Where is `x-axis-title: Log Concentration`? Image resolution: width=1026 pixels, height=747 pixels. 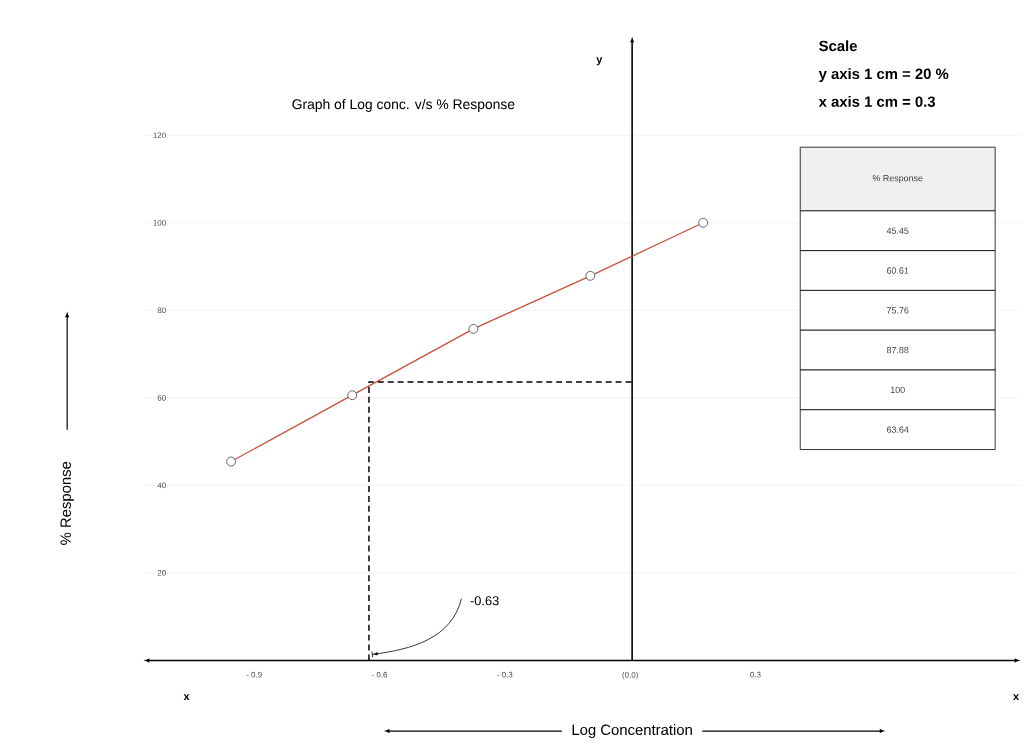 x-axis-title: Log Concentration is located at coordinates (632, 731).